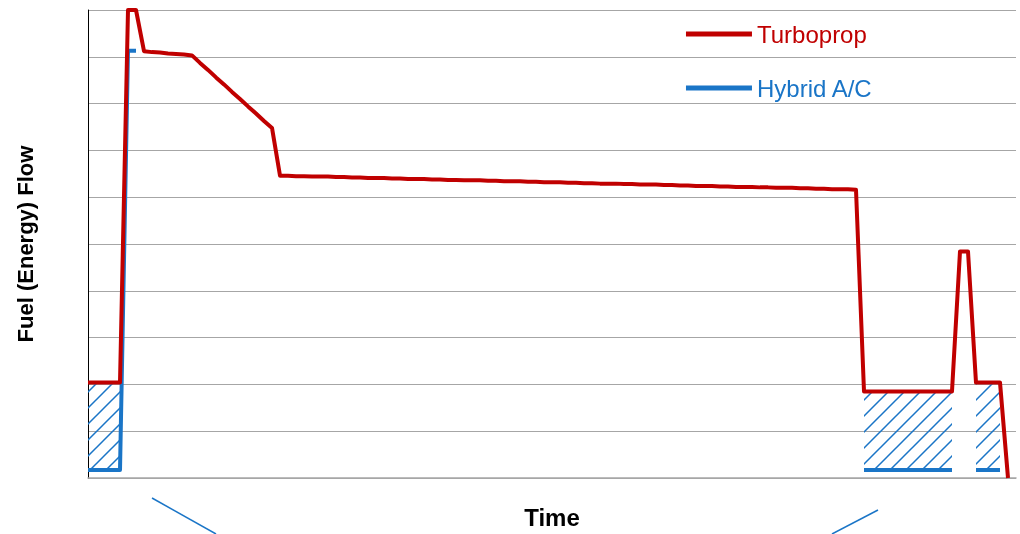  I want to click on y-axis-title: Fuel (Energy) Flow, so click(25, 243).